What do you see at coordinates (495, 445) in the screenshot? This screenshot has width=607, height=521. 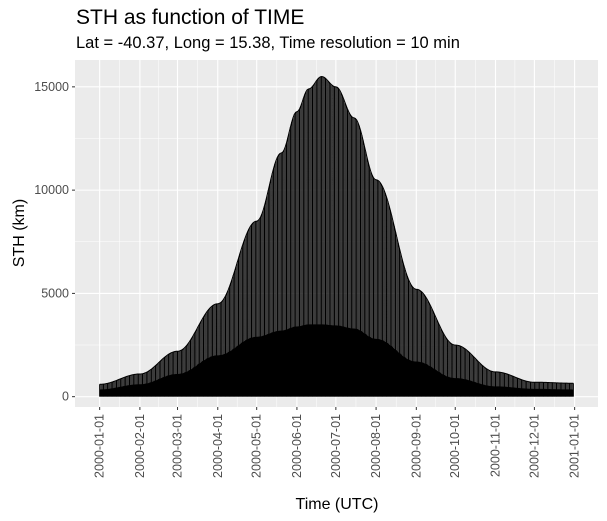 I see `x-tick-label: 2000-11-01` at bounding box center [495, 445].